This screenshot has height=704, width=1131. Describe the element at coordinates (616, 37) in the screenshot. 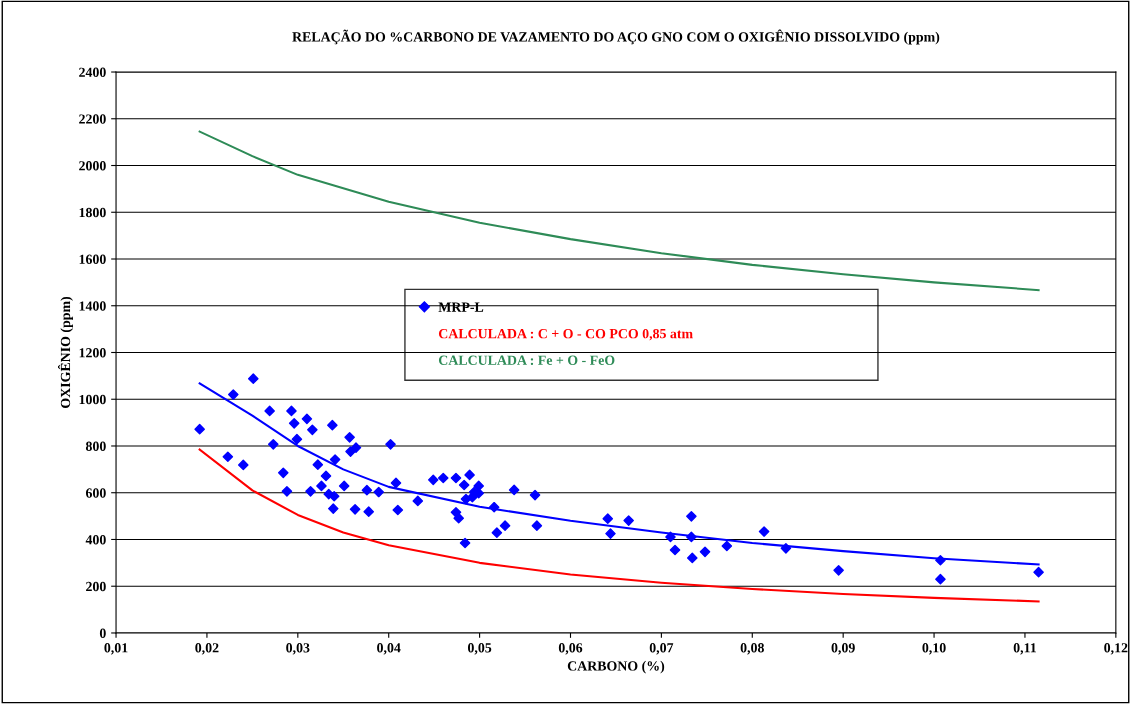

I see `chart-title: RELAÇÃO DO %CARBONO DE VAZAMENTO DO AÇO GNO COM O OXIGÊNIO DISSOLVIDO (ppm)` at that location.